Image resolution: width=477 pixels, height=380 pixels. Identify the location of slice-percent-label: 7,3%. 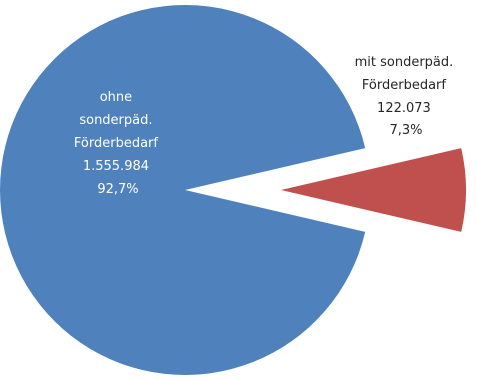
(405, 130).